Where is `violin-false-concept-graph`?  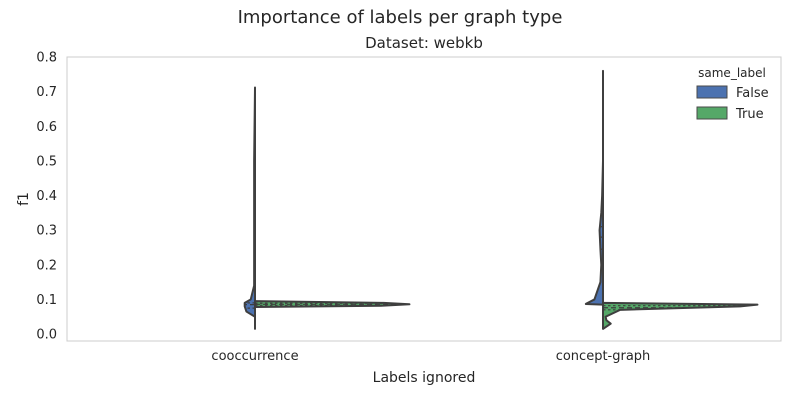
violin-false-concept-graph is located at coordinates (594, 187).